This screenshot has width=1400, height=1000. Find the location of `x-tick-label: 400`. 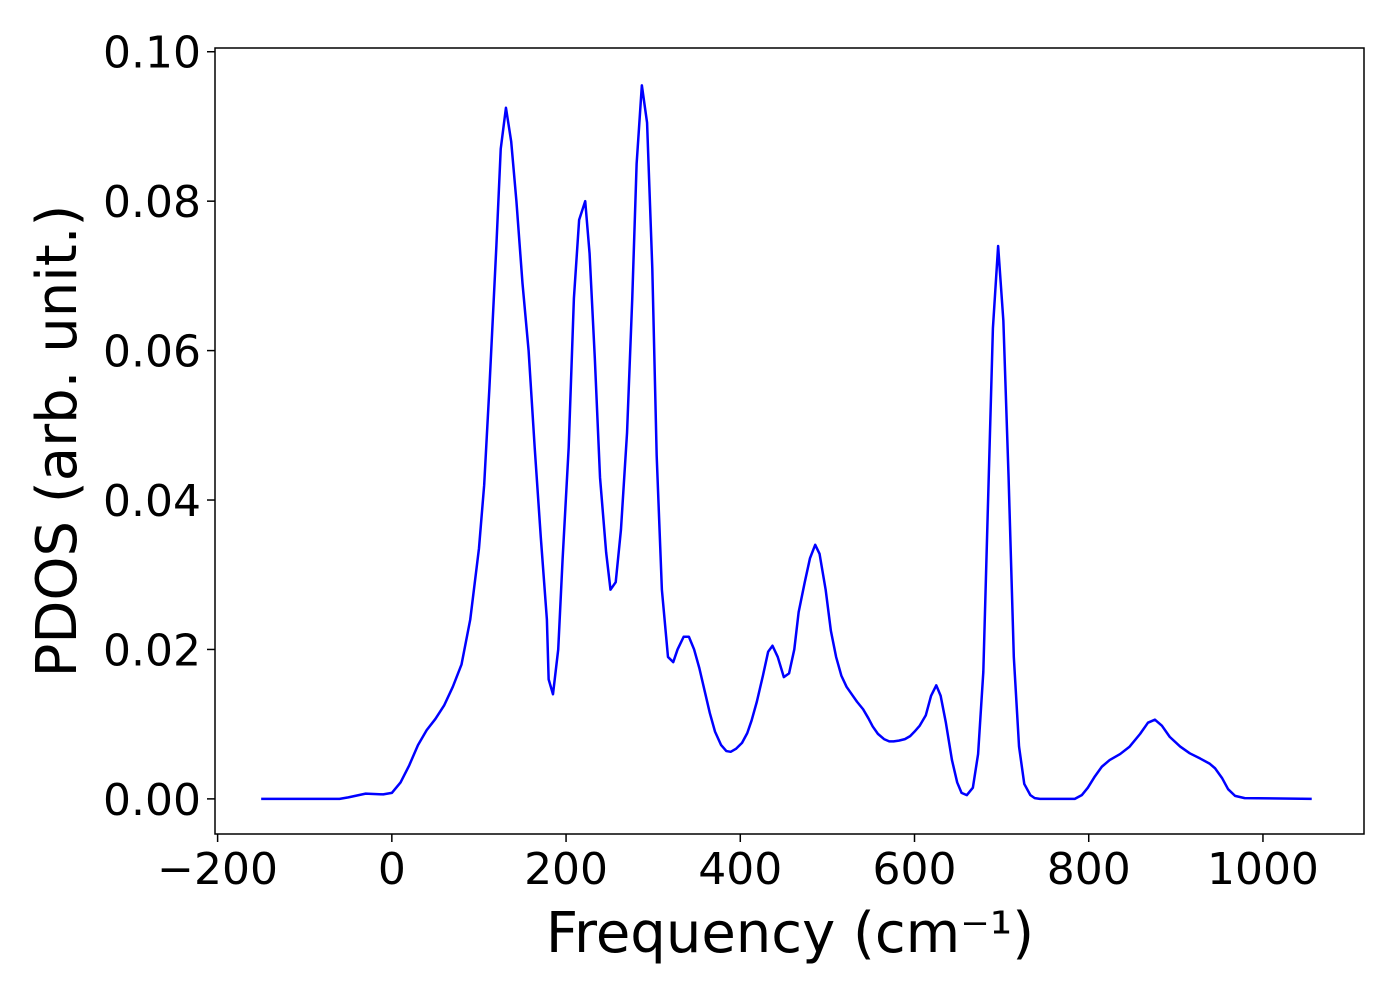

x-tick-label: 400 is located at coordinates (740, 869).